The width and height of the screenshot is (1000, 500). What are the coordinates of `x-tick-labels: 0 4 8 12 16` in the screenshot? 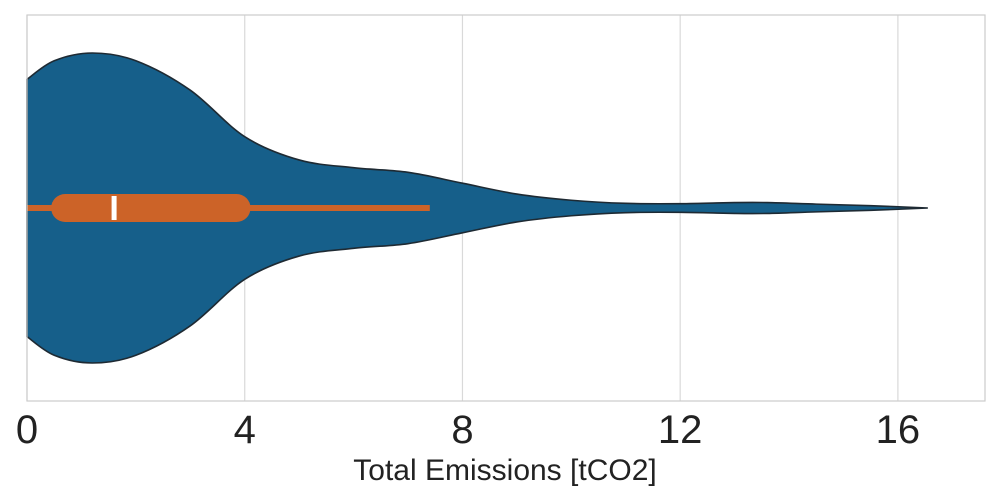 It's located at (468, 430).